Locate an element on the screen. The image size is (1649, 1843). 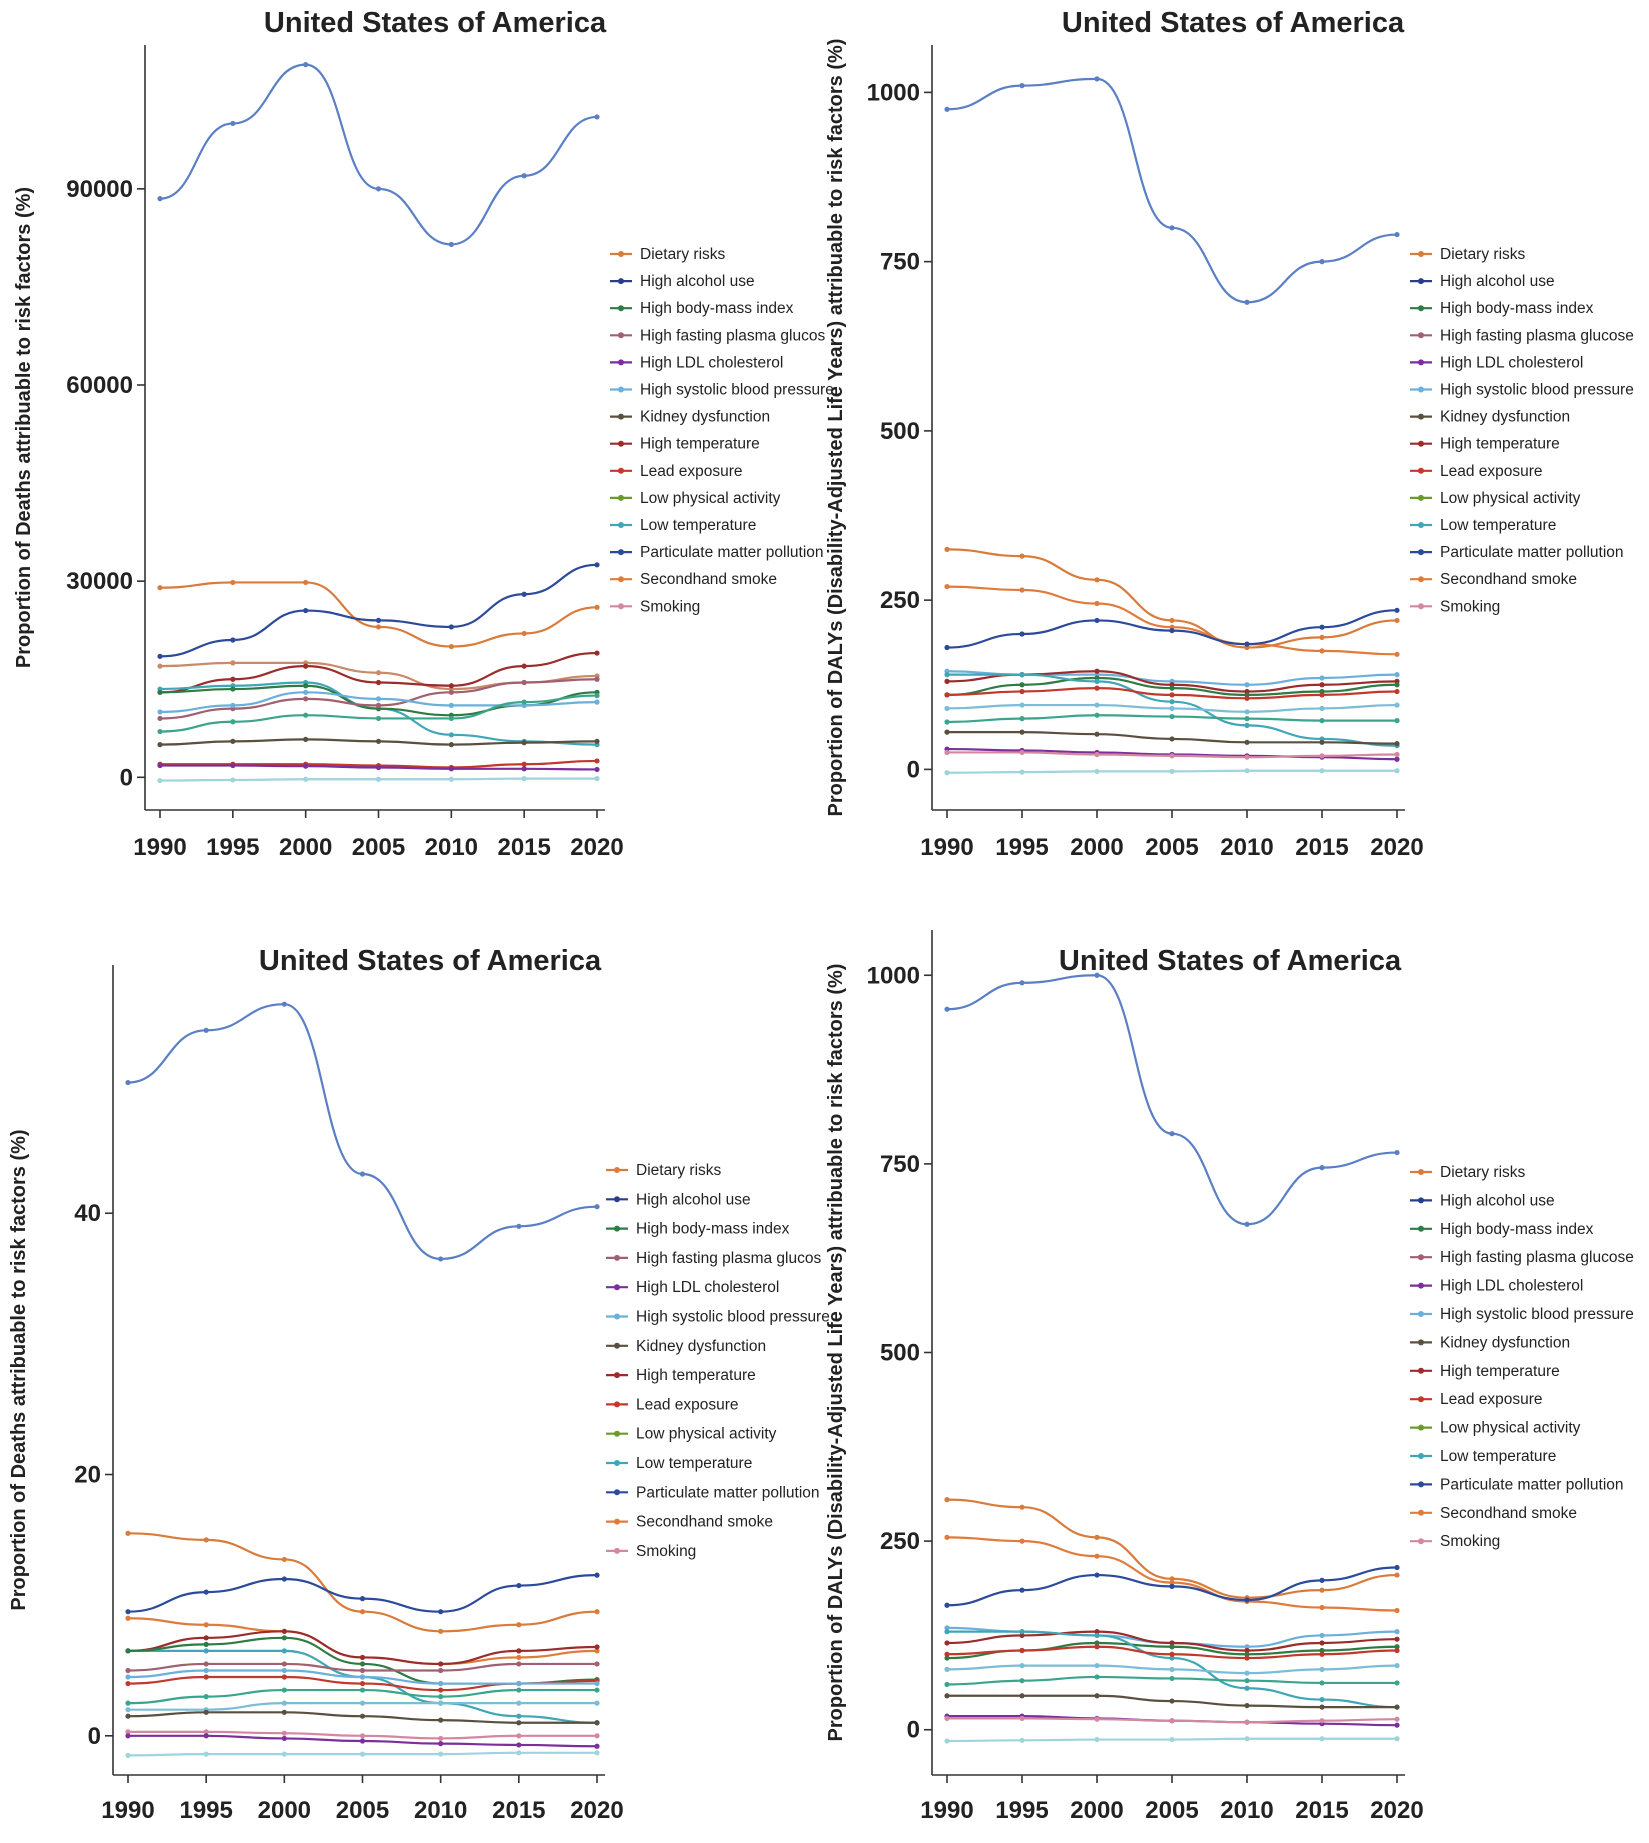
y-tick-label: 20 is located at coordinates (87, 1475).